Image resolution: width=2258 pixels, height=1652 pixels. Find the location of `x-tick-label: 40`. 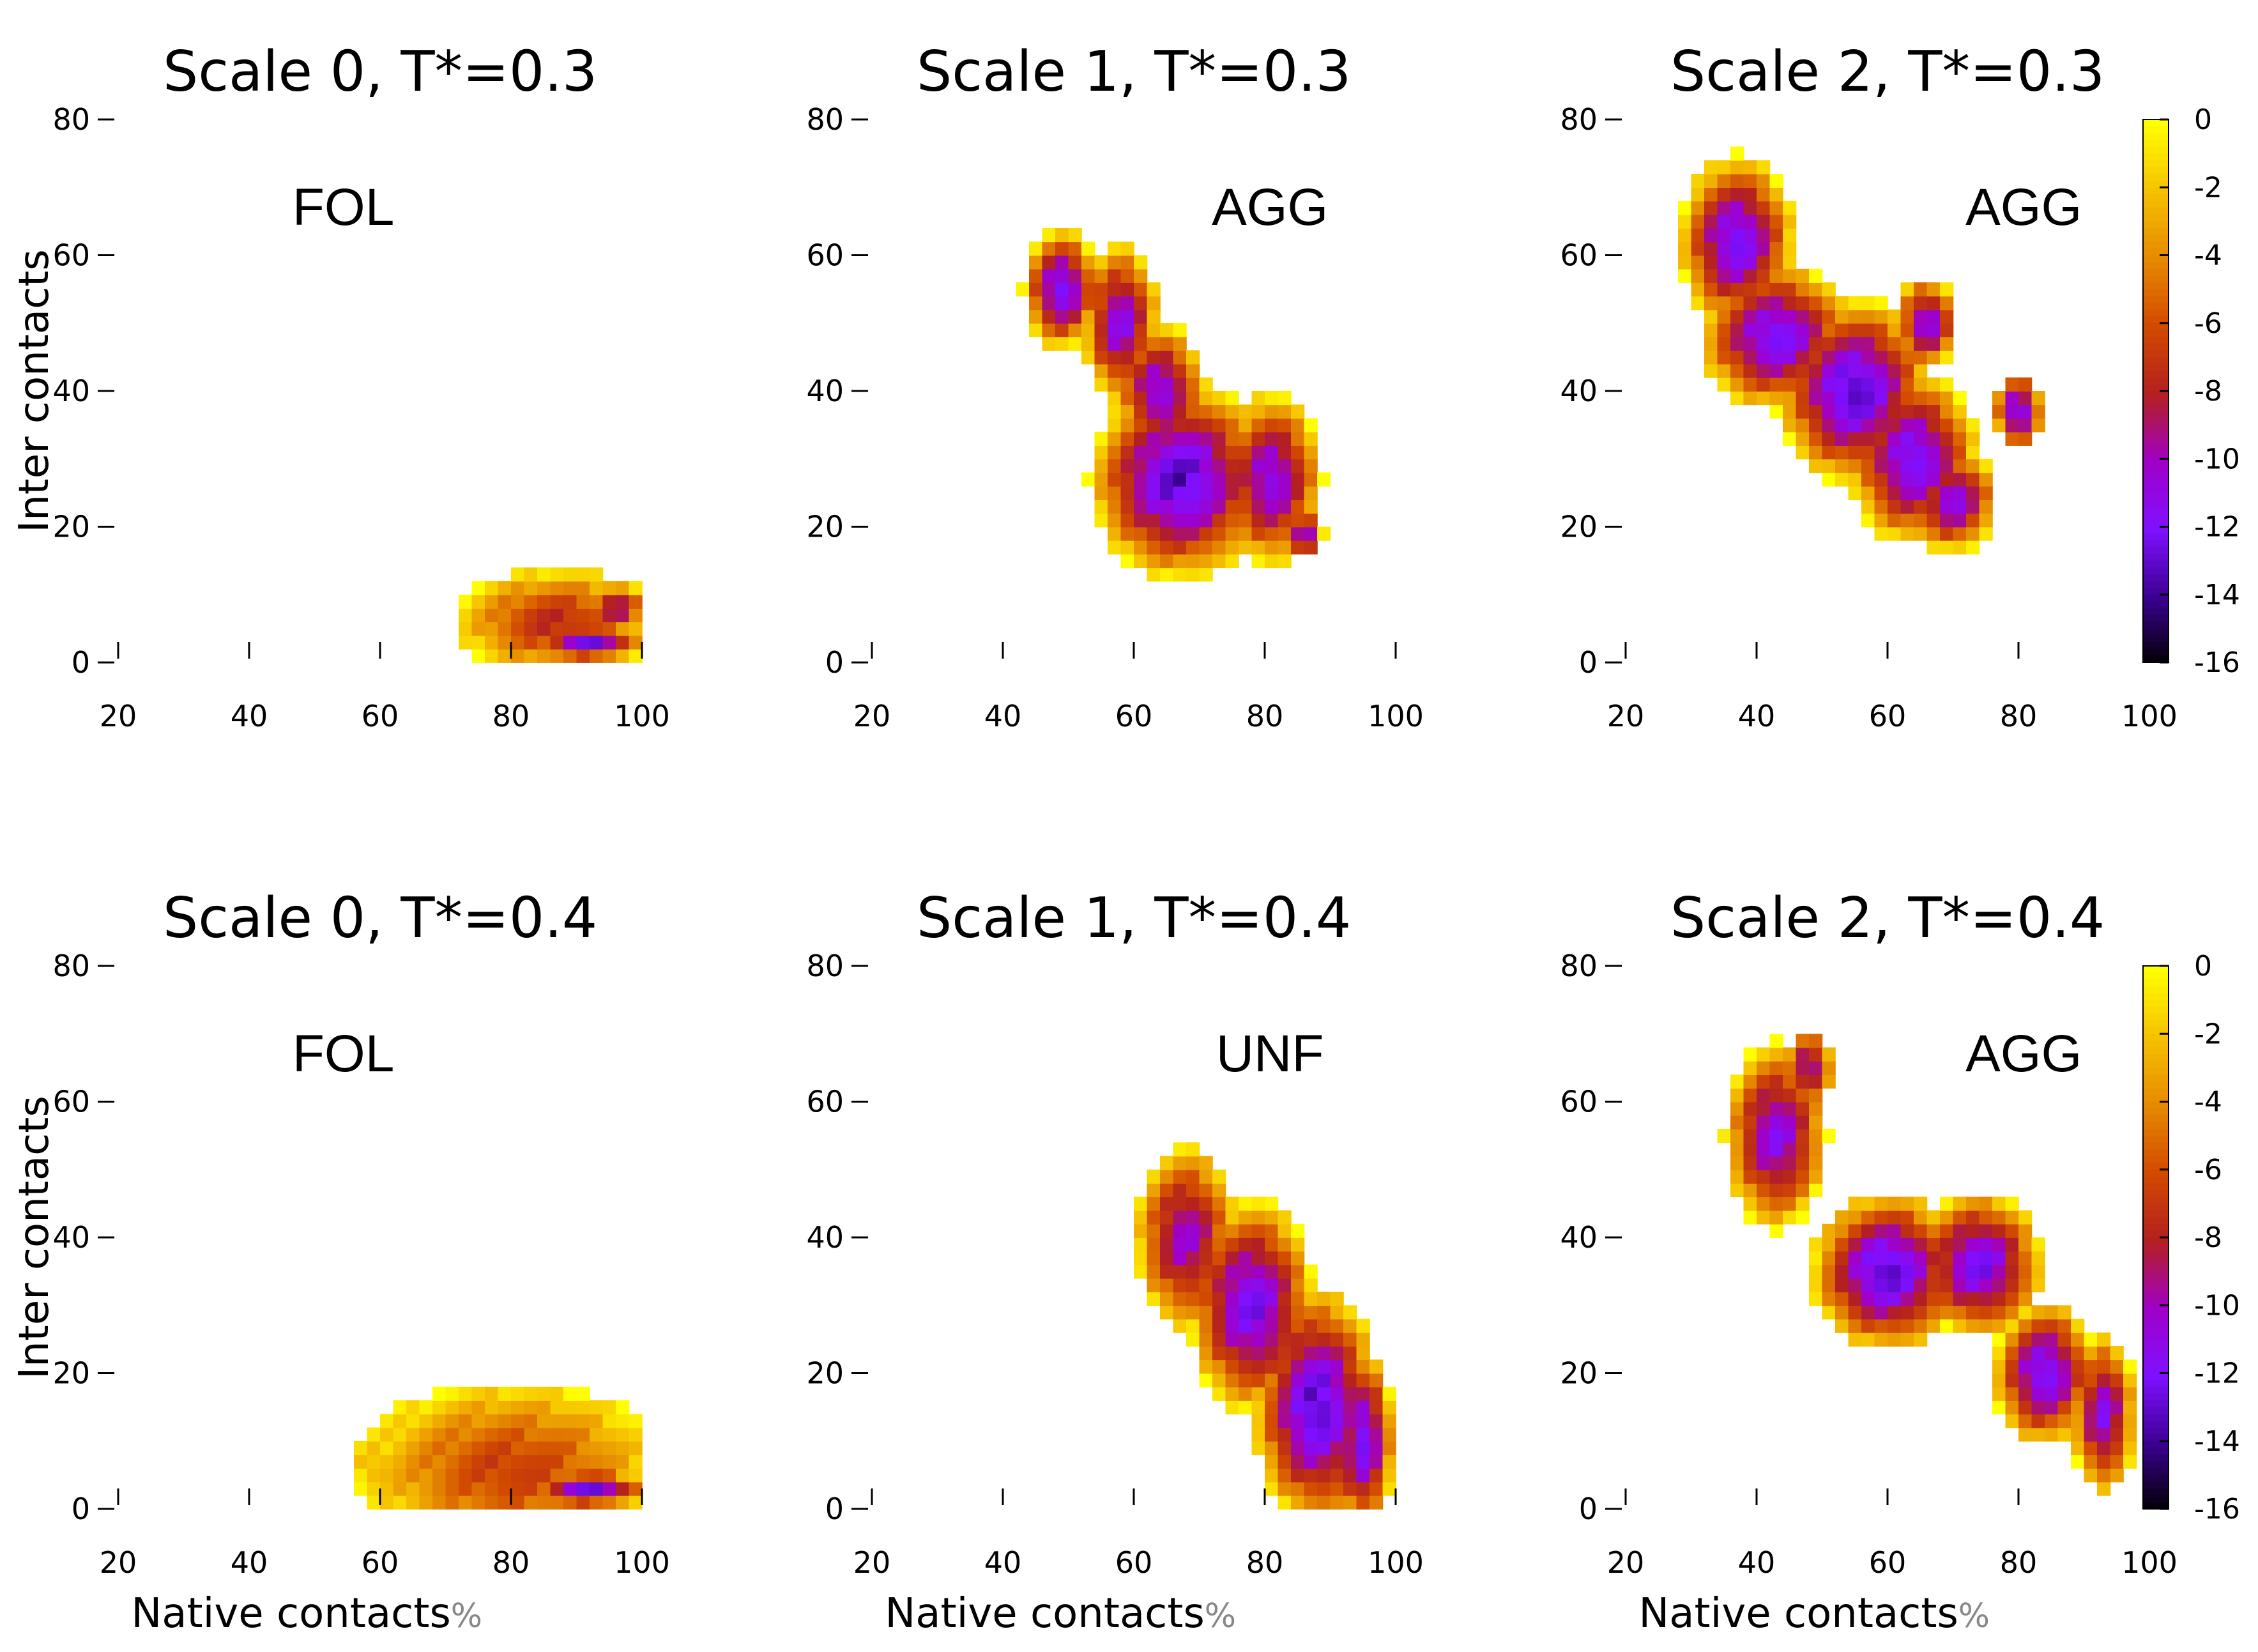

x-tick-label: 40 is located at coordinates (1757, 716).